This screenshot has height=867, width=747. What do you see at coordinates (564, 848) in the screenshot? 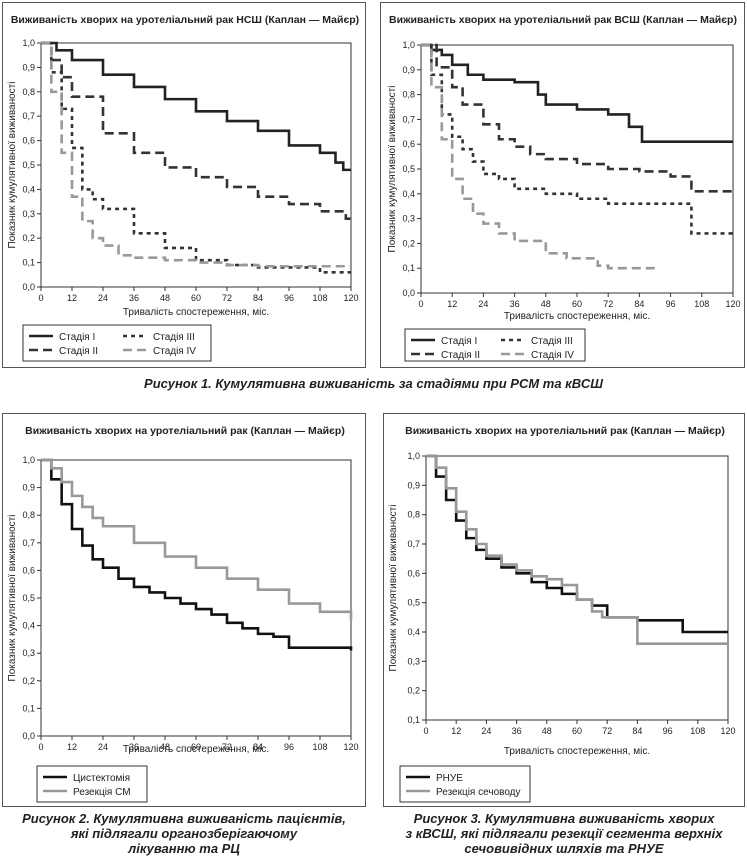
I see `caption-fig3-line3: сечовивідних шляхів та РНУЕ` at bounding box center [564, 848].